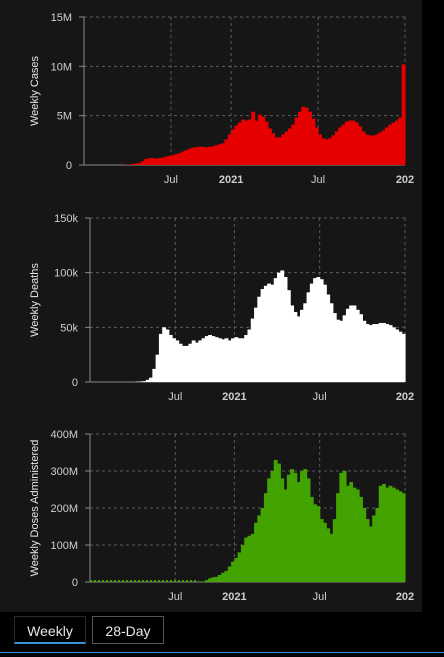  Describe the element at coordinates (128, 630) in the screenshot. I see `tab-28-day: 28-Day` at that location.